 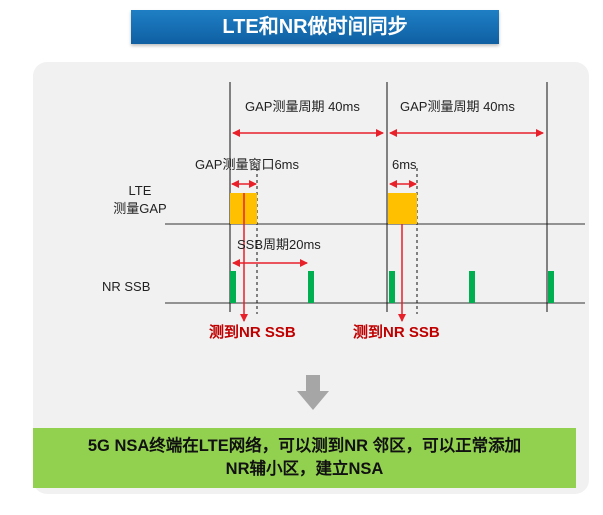 I want to click on ssb-period-label: SSB周期20ms, so click(x=279, y=244).